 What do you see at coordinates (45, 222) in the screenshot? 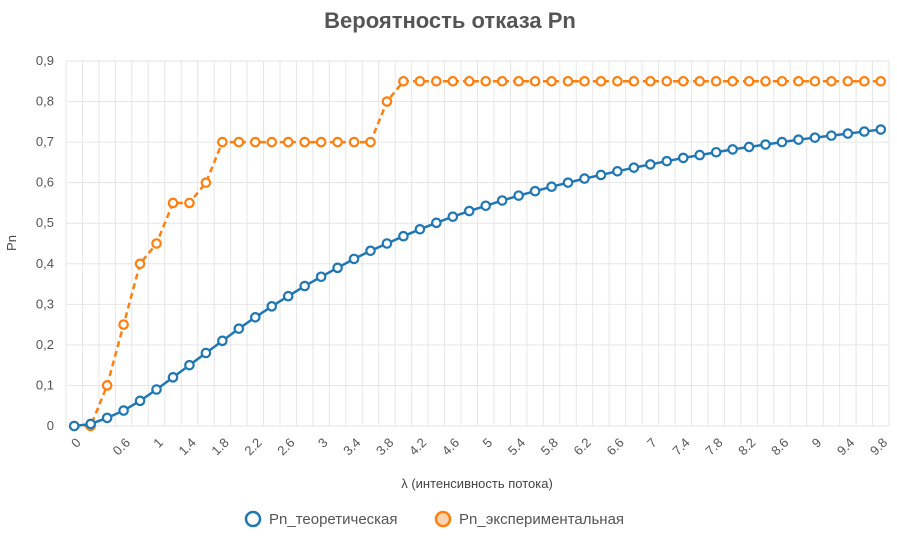
I see `y-tick-label: 0,5` at bounding box center [45, 222].